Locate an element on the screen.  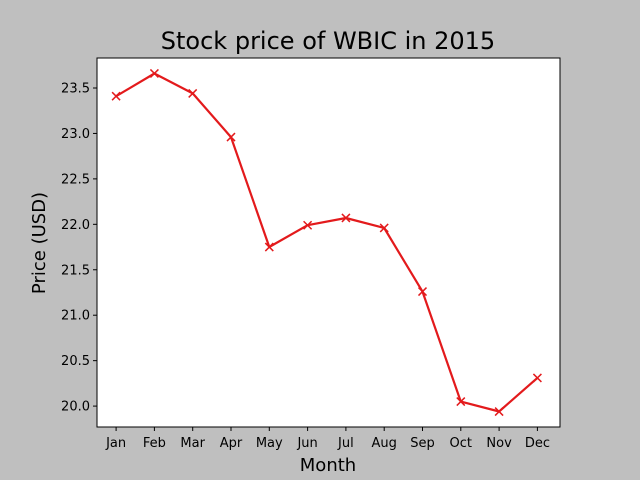
x-tick-label: May is located at coordinates (269, 443).